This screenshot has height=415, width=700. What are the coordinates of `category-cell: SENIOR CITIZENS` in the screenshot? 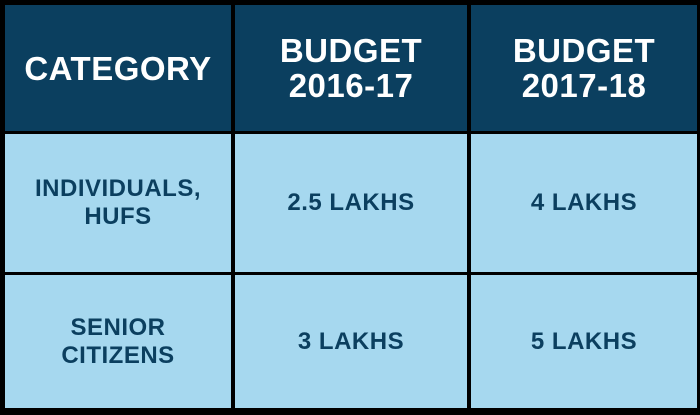 It's located at (118, 341).